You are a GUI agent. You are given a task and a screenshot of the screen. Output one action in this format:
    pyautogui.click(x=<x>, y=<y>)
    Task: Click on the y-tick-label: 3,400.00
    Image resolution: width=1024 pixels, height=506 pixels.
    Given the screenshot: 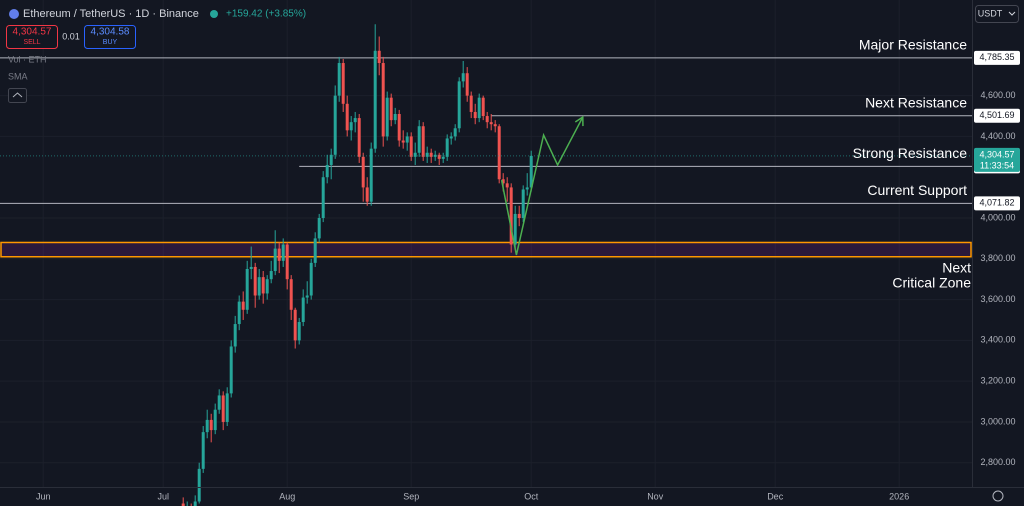 What is the action you would take?
    pyautogui.click(x=997, y=340)
    